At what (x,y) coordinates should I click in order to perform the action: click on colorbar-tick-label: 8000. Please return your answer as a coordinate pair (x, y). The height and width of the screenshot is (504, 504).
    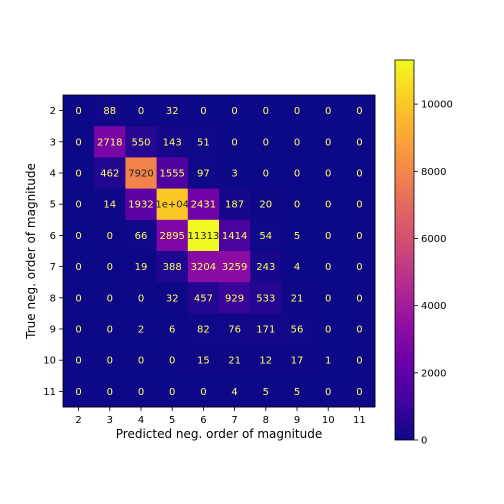
    Looking at the image, I should click on (433, 172).